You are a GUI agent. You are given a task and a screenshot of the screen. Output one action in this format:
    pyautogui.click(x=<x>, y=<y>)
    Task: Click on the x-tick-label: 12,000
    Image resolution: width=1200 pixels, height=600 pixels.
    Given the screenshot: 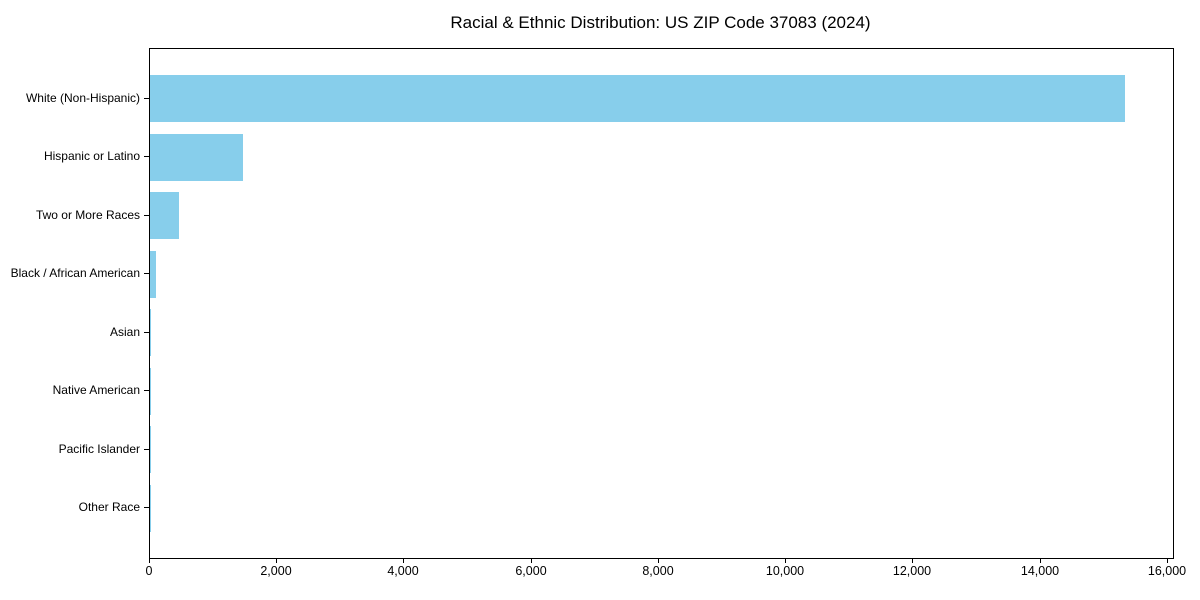 What is the action you would take?
    pyautogui.click(x=912, y=571)
    